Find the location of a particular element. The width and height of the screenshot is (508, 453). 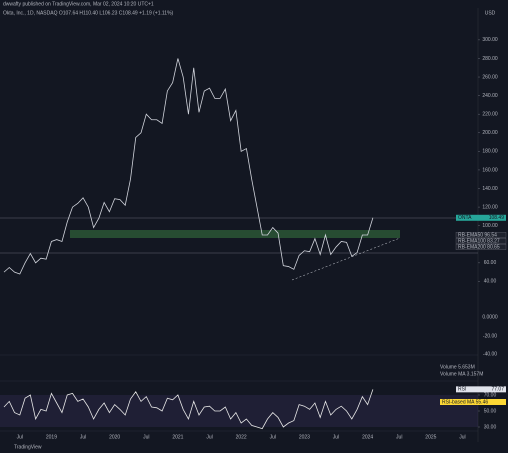

brand: TradingView is located at coordinates (28, 447).